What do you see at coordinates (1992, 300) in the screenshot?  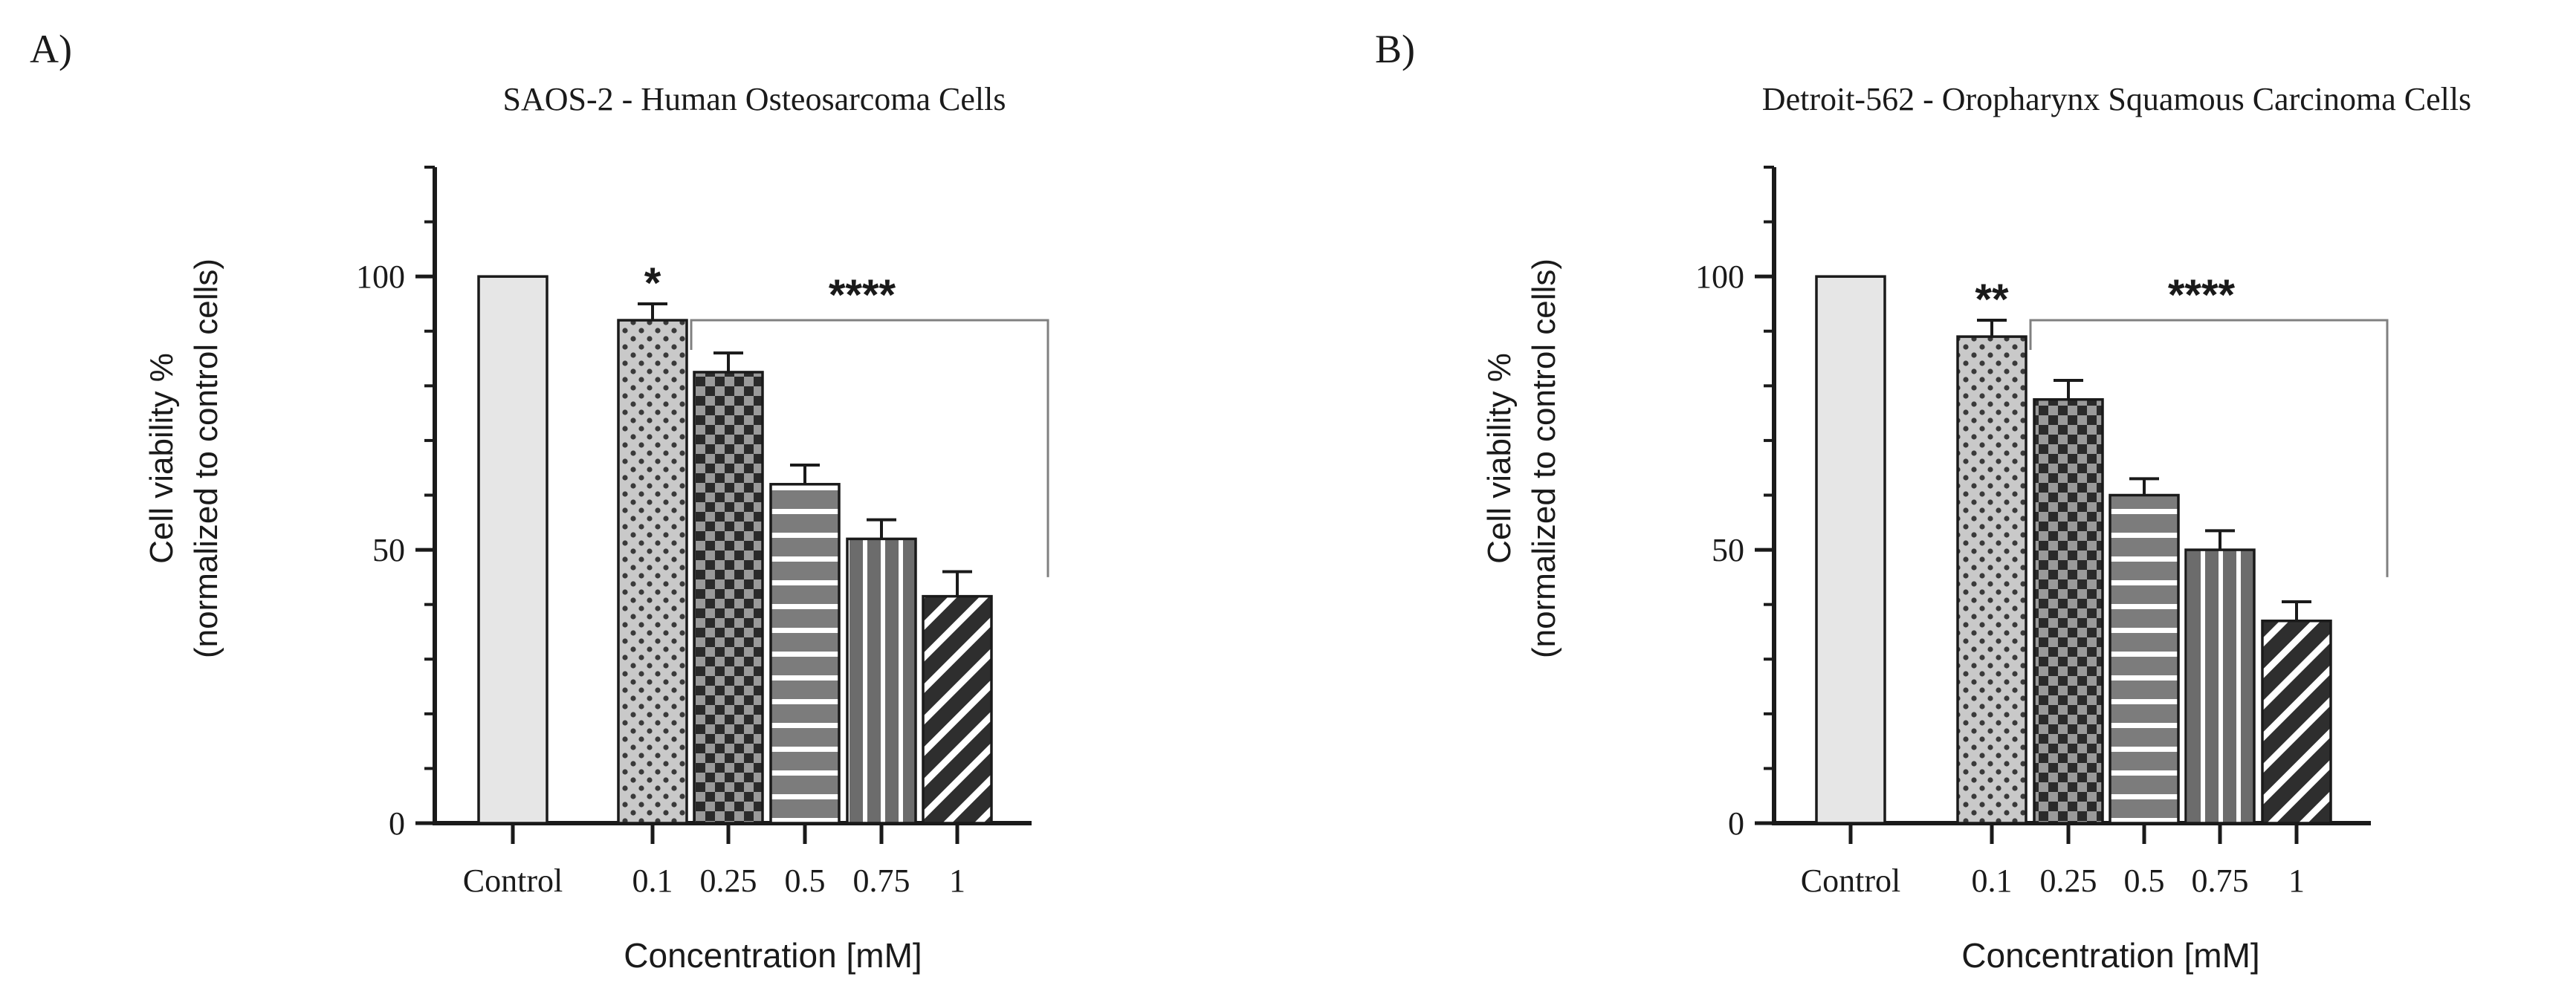 I see `significance-marker: **` at bounding box center [1992, 300].